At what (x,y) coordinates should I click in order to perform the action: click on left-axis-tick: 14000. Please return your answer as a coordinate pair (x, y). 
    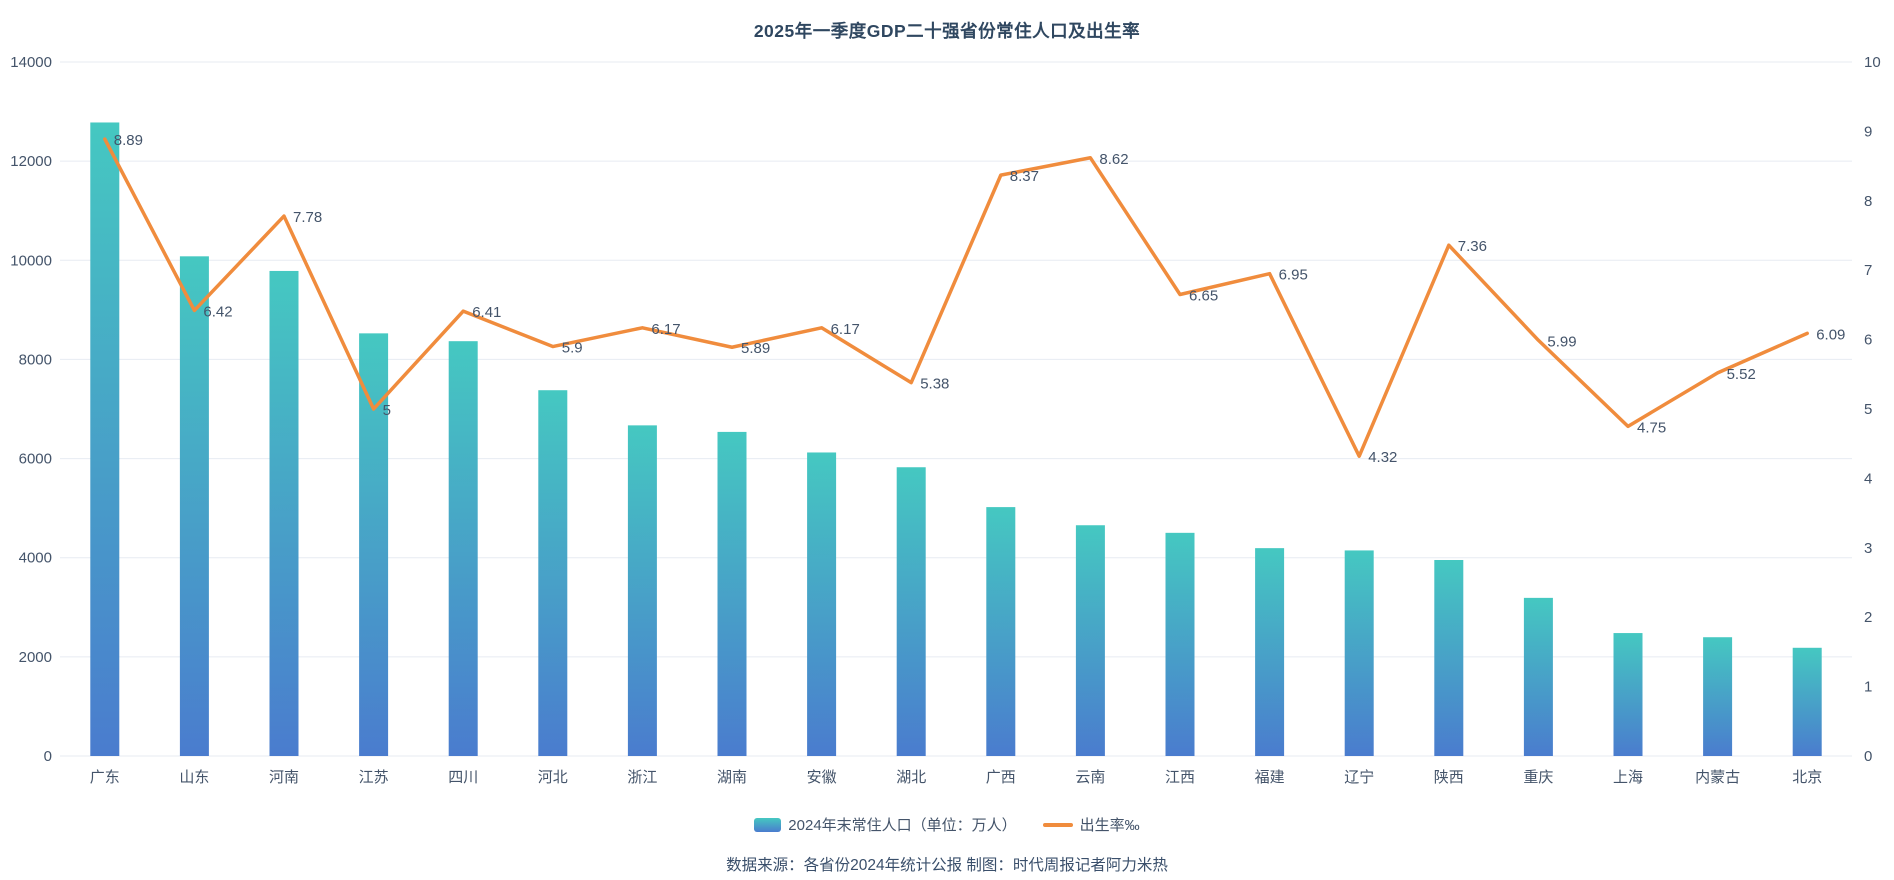
    Looking at the image, I should click on (31, 62).